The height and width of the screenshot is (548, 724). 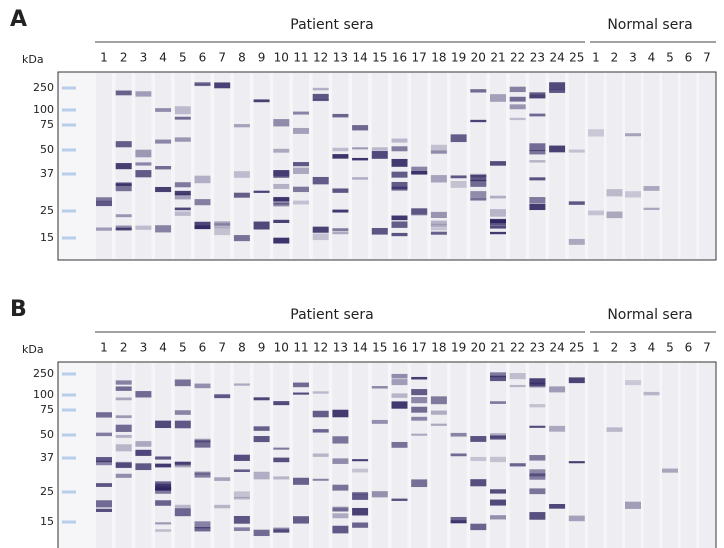 I want to click on lane-number: 20, so click(x=478, y=348).